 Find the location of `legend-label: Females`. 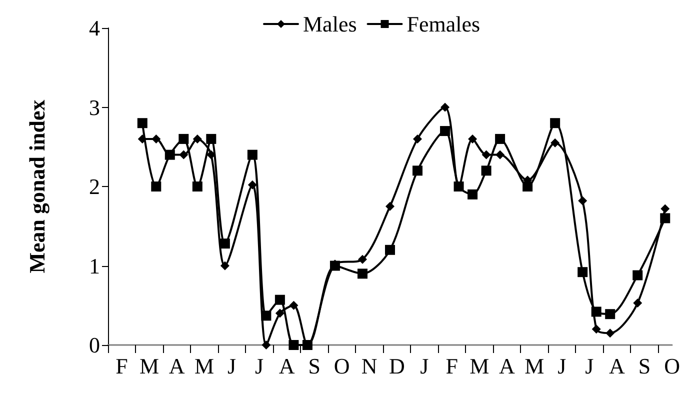

legend-label: Females is located at coordinates (443, 24).